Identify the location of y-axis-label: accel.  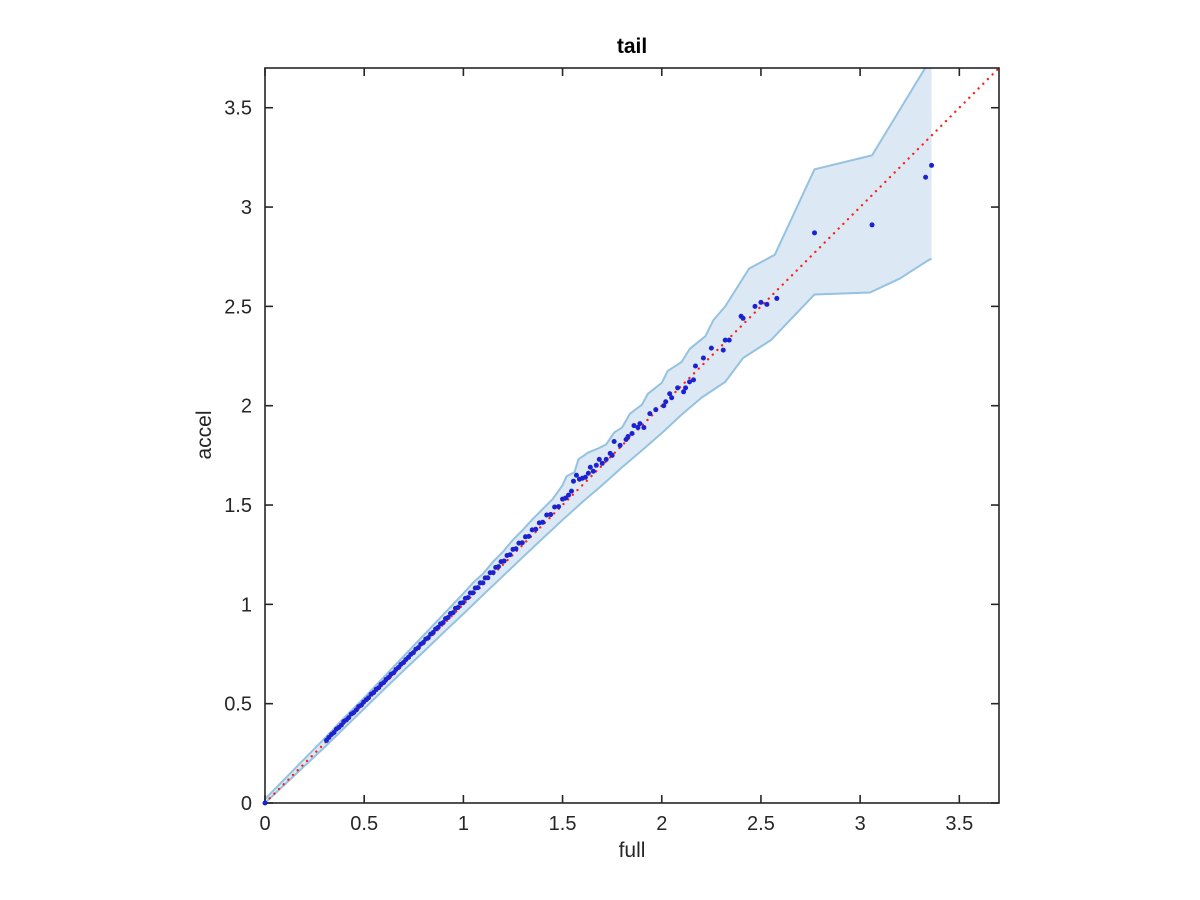
(204, 435).